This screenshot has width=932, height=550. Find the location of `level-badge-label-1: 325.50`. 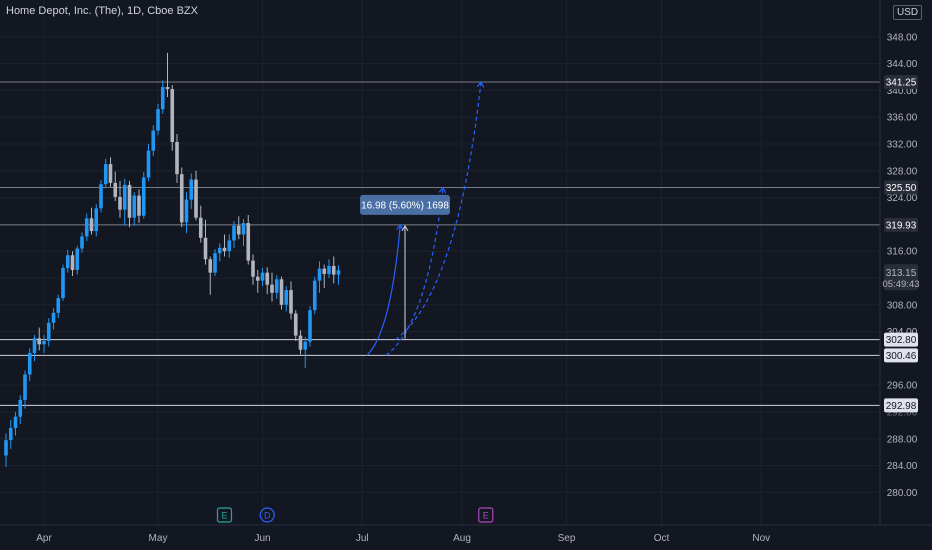

level-badge-label-1: 325.50 is located at coordinates (901, 188).